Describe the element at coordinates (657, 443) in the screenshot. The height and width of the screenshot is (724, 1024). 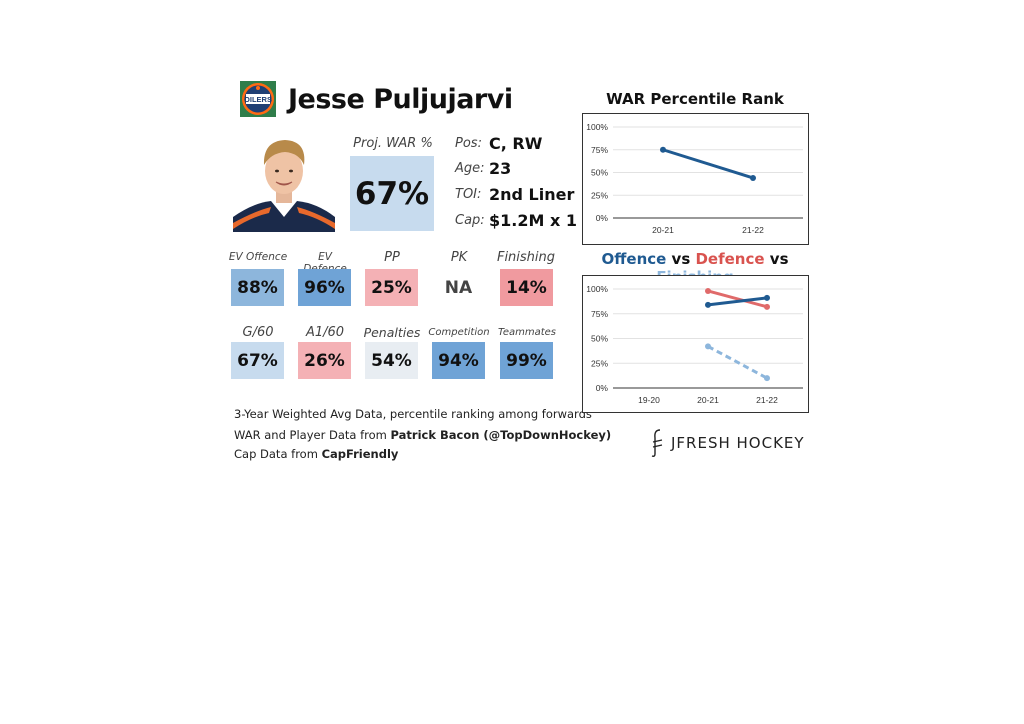
I see `brand-mark-icon` at that location.